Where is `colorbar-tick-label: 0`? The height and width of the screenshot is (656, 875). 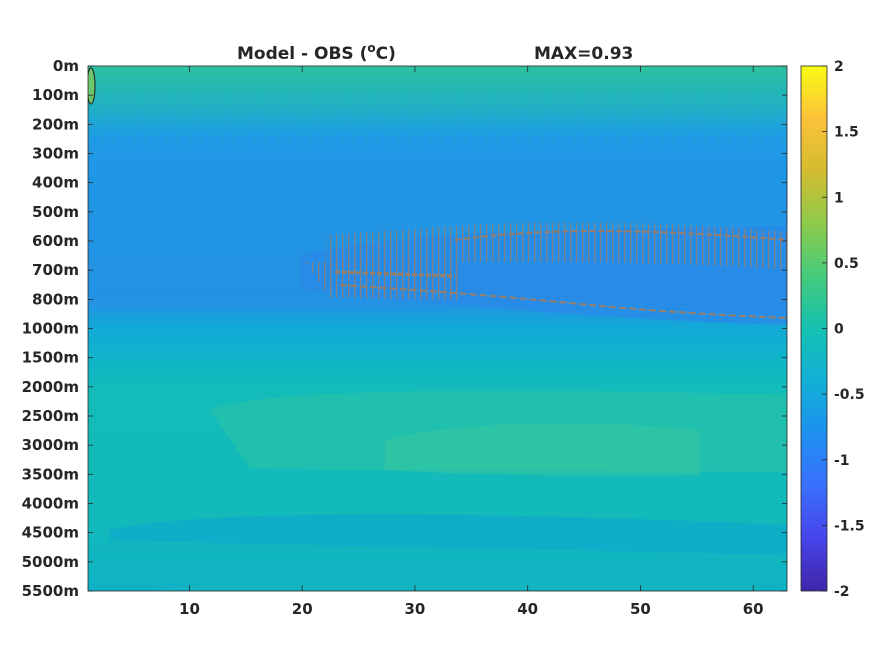
colorbar-tick-label: 0 is located at coordinates (839, 330).